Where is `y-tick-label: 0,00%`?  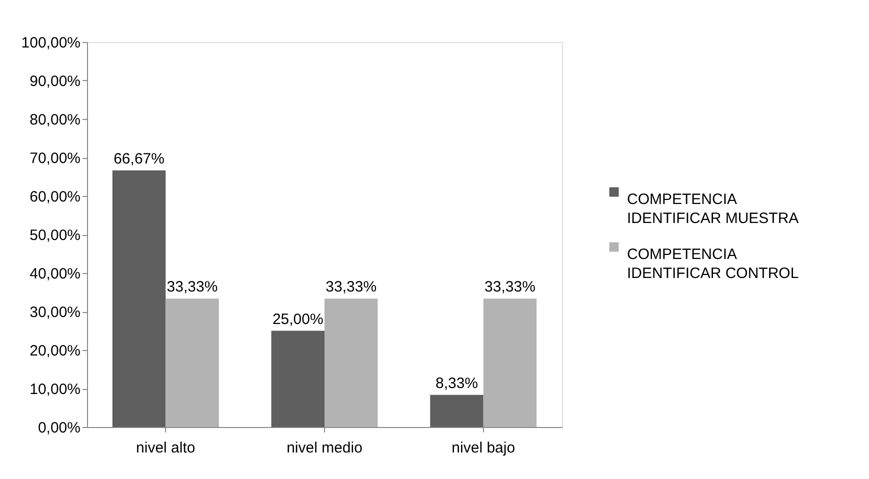
y-tick-label: 0,00% is located at coordinates (59, 428).